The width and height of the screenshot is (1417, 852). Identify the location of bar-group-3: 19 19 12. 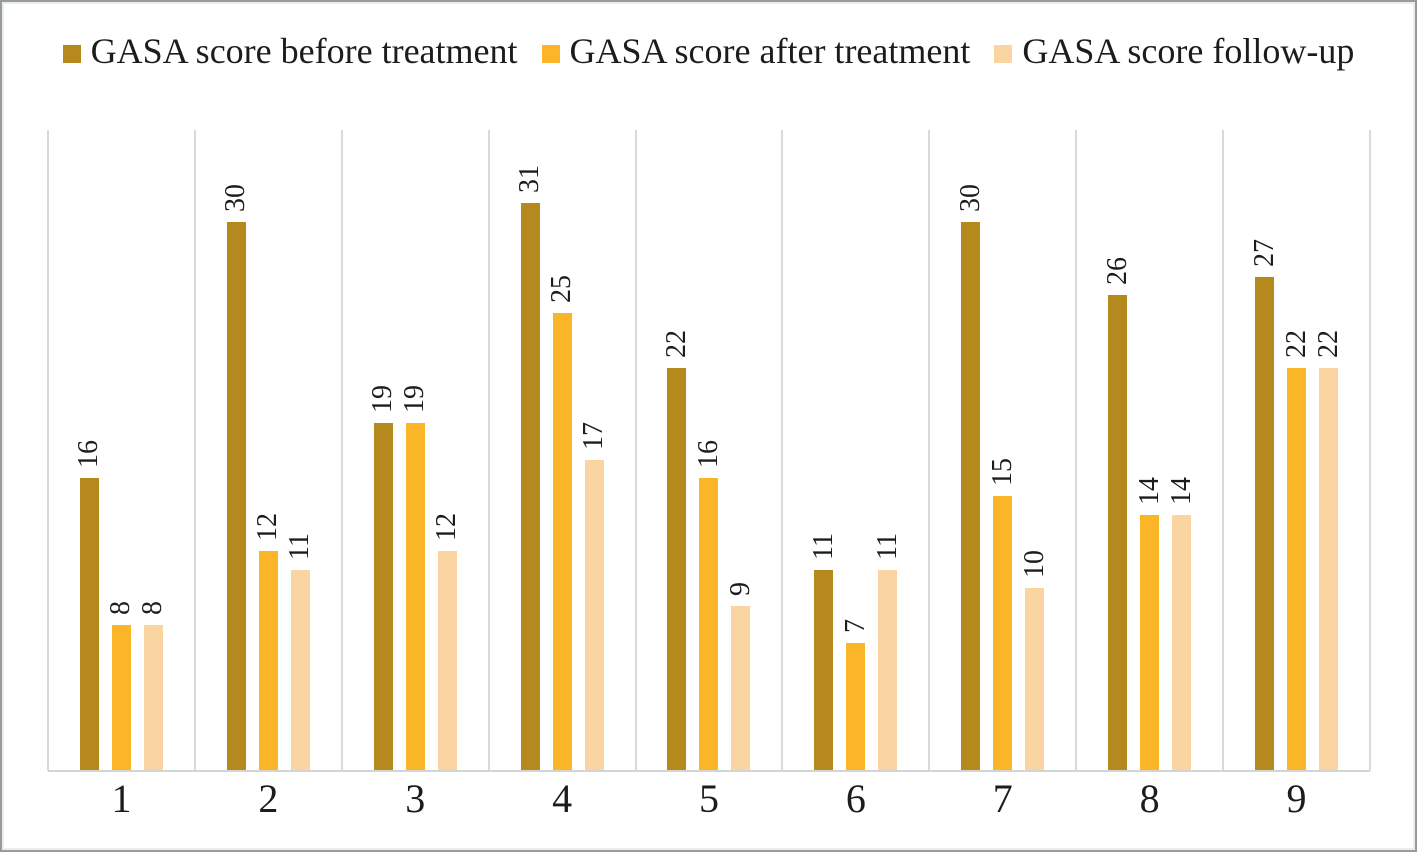
(415, 450).